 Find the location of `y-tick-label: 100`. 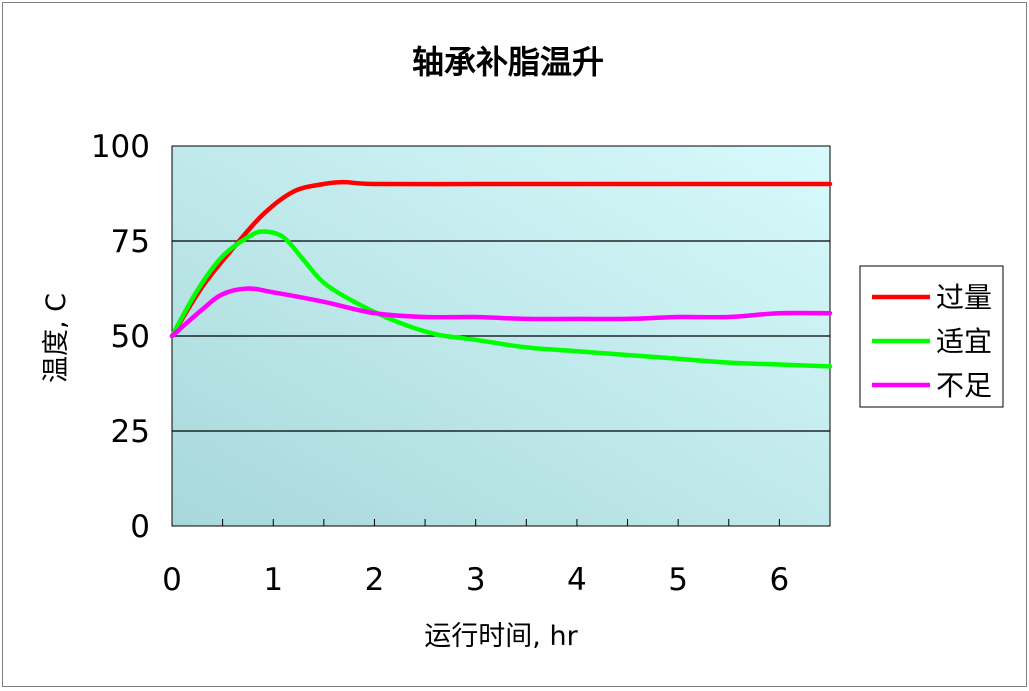

y-tick-label: 100 is located at coordinates (120, 147).